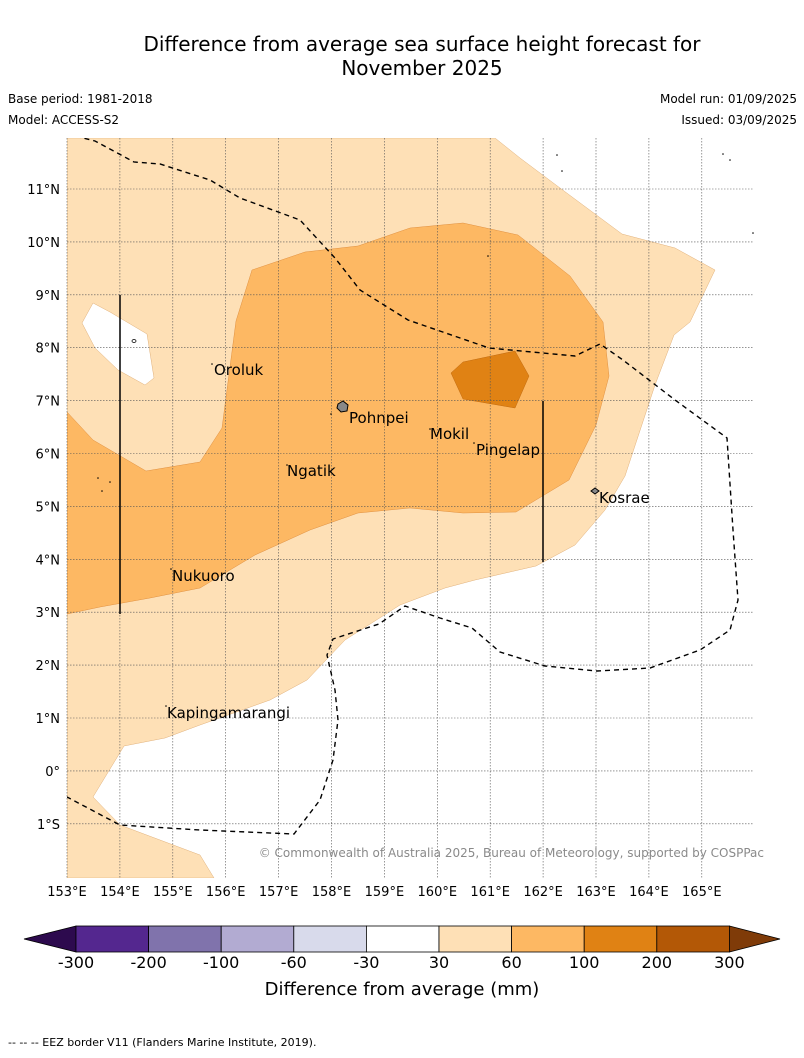 This screenshot has width=804, height=1058. What do you see at coordinates (148, 962) in the screenshot?
I see `colorbar-tick-label: -200` at bounding box center [148, 962].